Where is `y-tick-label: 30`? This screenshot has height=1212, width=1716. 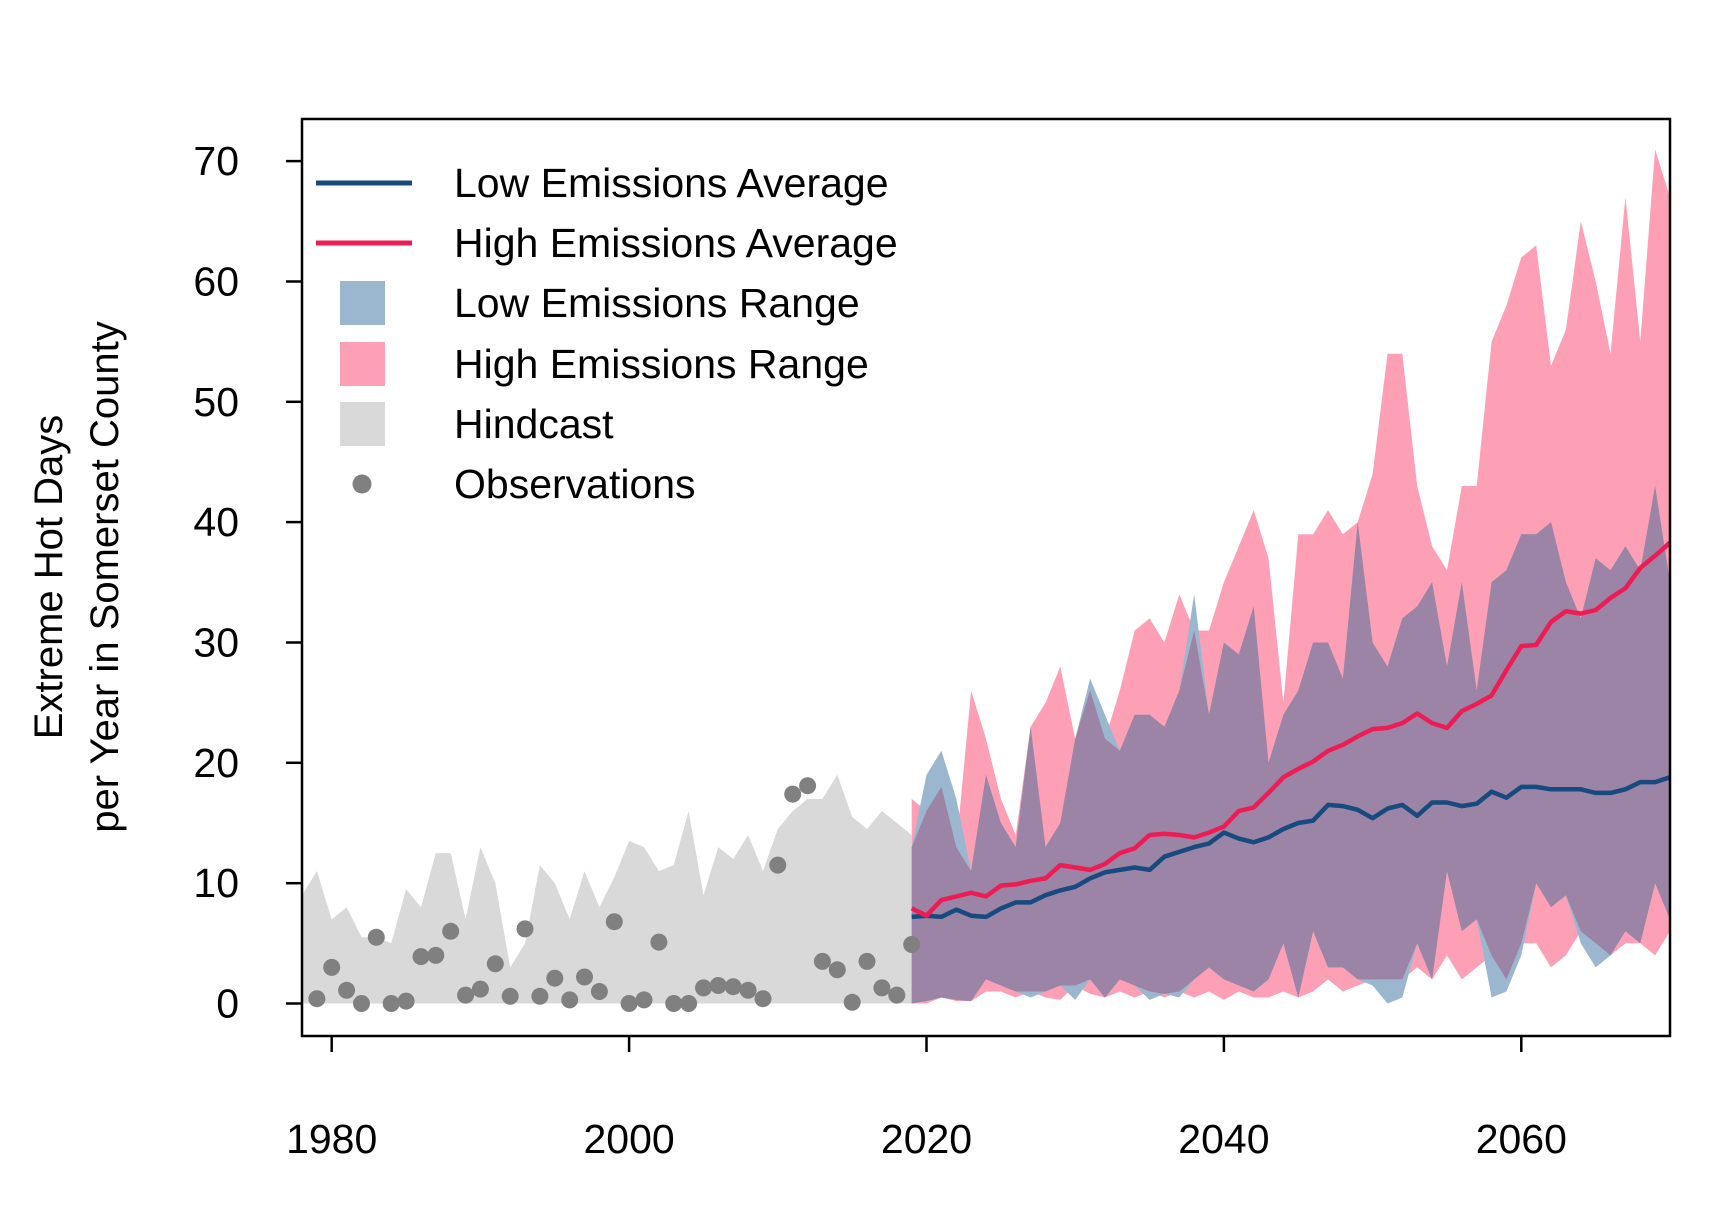 y-tick-label: 30 is located at coordinates (216, 643).